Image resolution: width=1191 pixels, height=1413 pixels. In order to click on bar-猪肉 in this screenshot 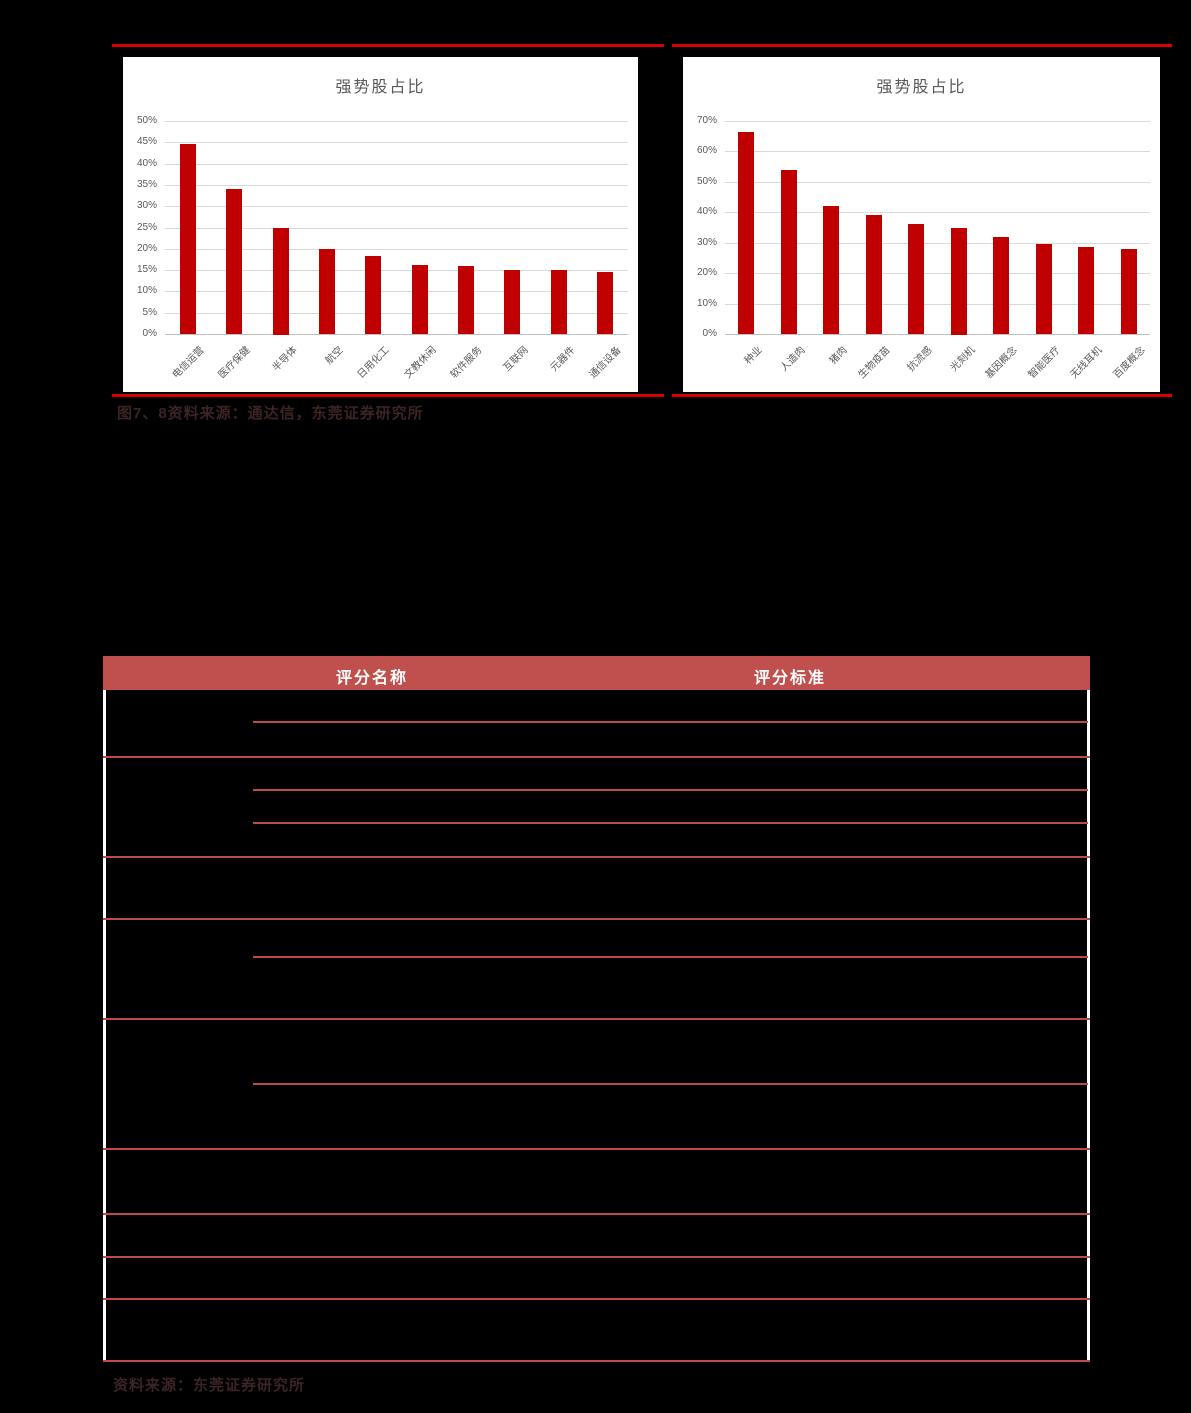, I will do `click(831, 270)`.